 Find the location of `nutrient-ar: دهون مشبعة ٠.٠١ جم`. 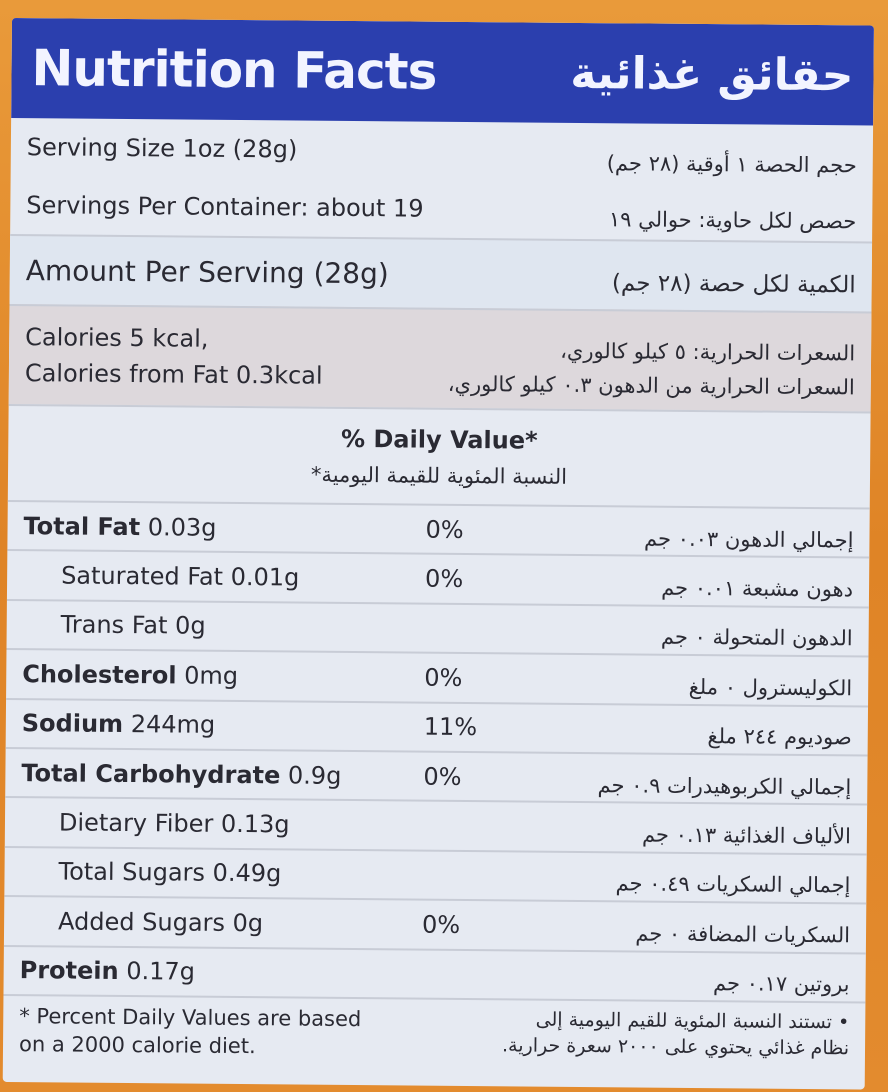

nutrient-ar: دهون مشبعة ٠.٠١ جم is located at coordinates (757, 588).